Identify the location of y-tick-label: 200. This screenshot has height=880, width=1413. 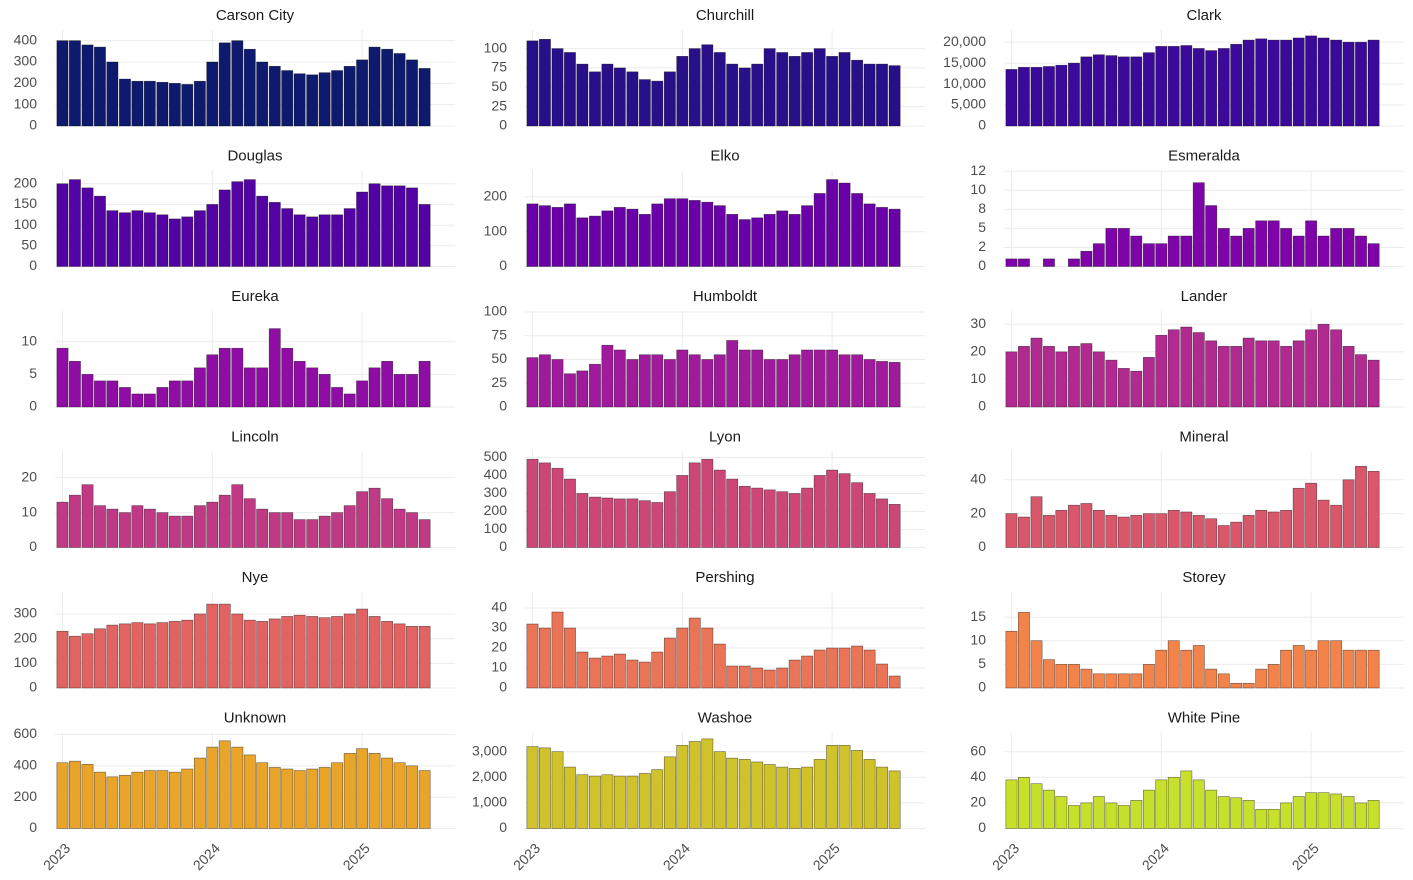
(496, 510).